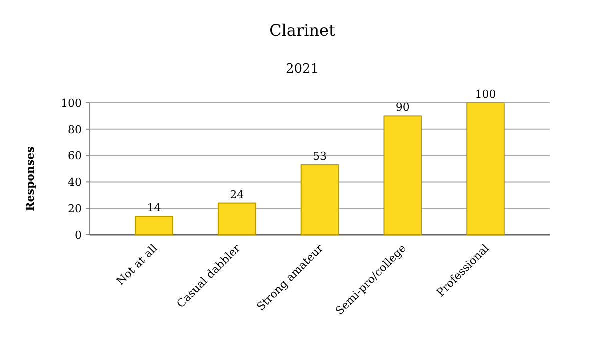 The width and height of the screenshot is (605, 340). Describe the element at coordinates (320, 157) in the screenshot. I see `data-label: 53` at that location.